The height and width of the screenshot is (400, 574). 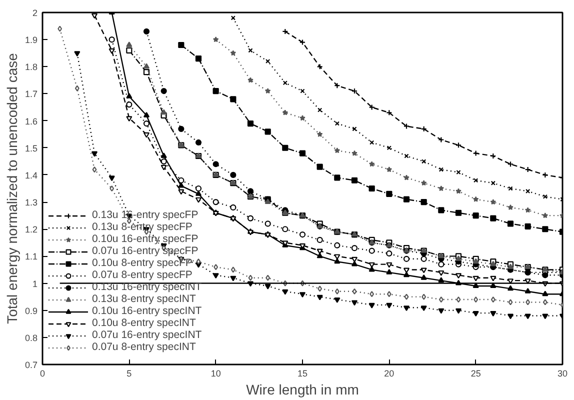 I want to click on x-tick-label: 5, so click(x=129, y=373).